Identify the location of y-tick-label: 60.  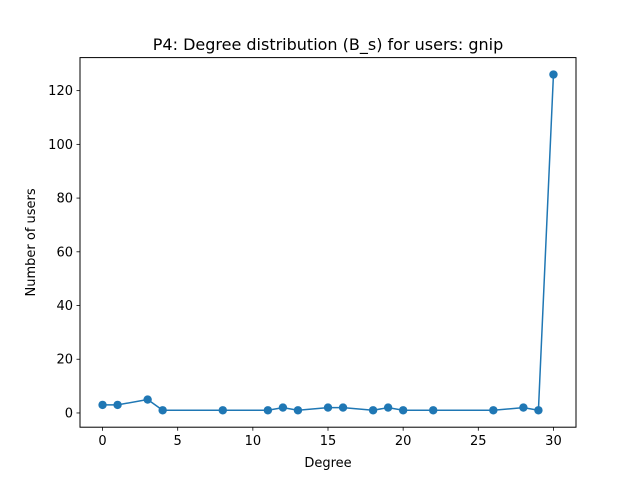
(64, 252).